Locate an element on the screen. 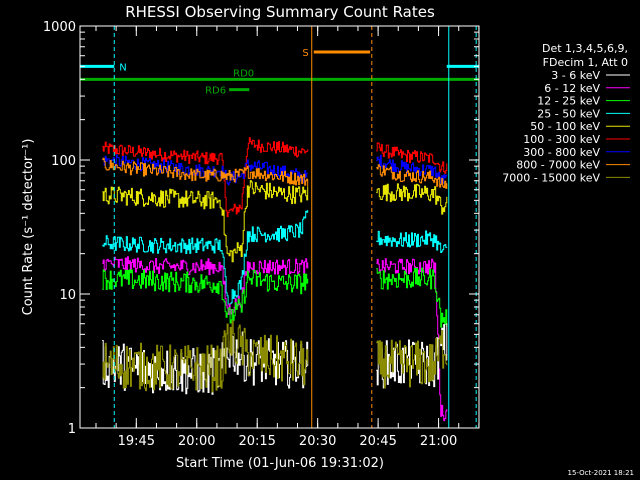 Image resolution: width=640 pixels, height=480 pixels. legend-entry-label: 3 - 6 keV is located at coordinates (575, 75).